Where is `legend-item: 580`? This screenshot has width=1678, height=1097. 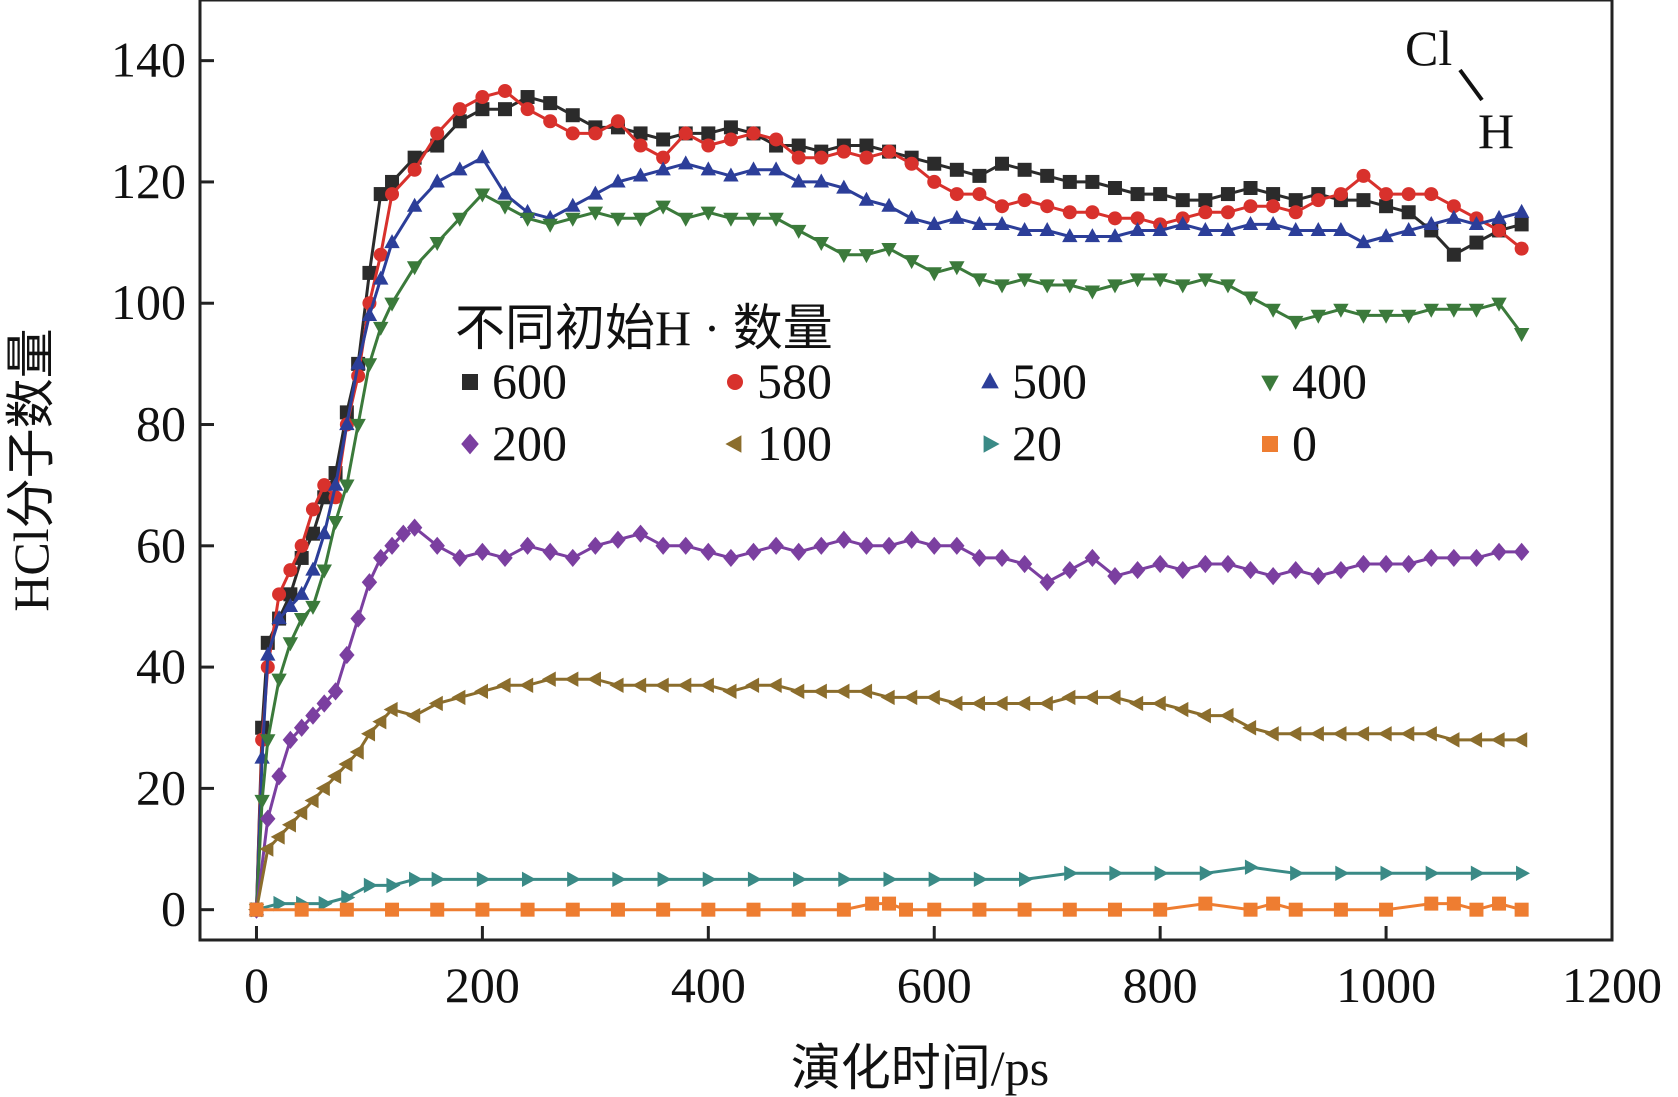
legend-item: 580 is located at coordinates (779, 381).